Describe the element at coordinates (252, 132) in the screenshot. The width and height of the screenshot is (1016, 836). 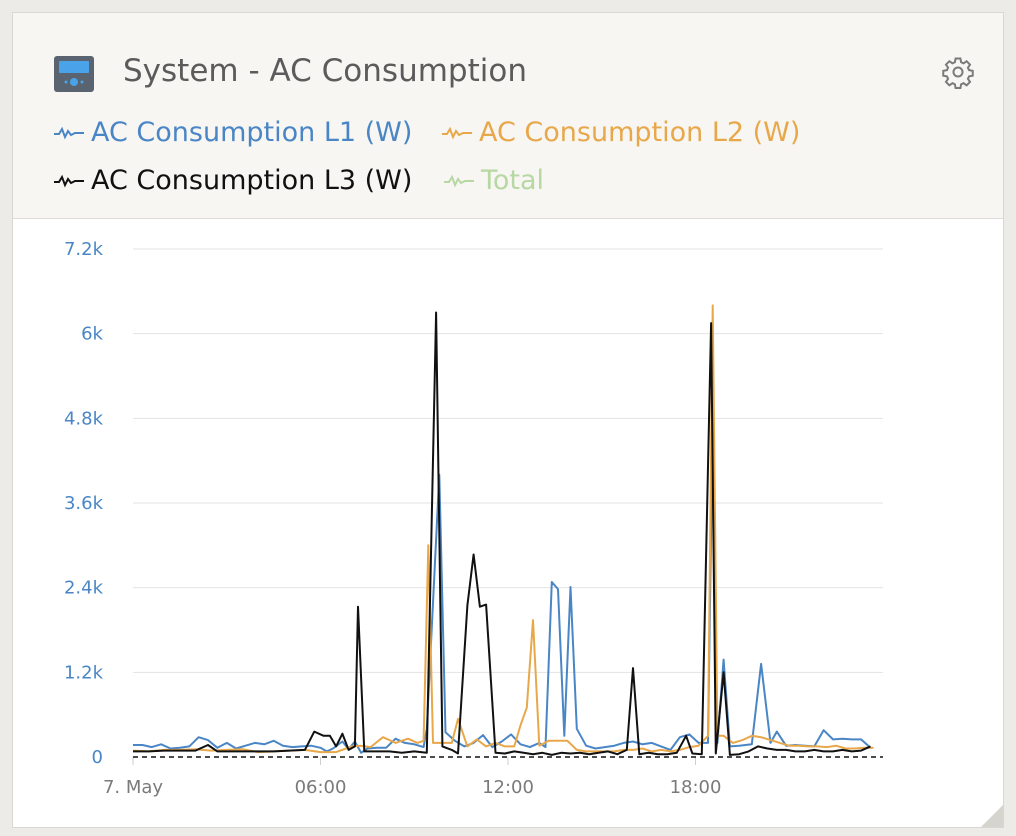
I see `legend-label: AC Consumption L1 (W)` at that location.